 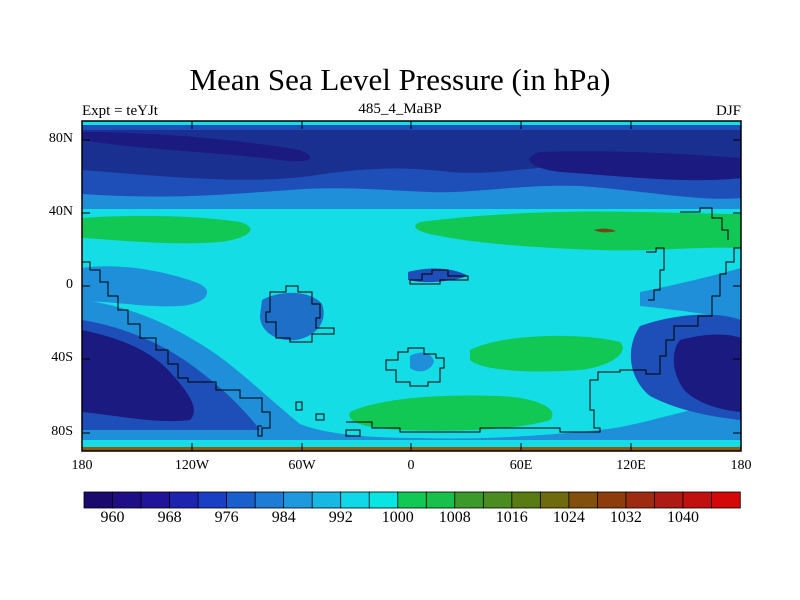 I want to click on colorbar-label: 1032, so click(x=625, y=517).